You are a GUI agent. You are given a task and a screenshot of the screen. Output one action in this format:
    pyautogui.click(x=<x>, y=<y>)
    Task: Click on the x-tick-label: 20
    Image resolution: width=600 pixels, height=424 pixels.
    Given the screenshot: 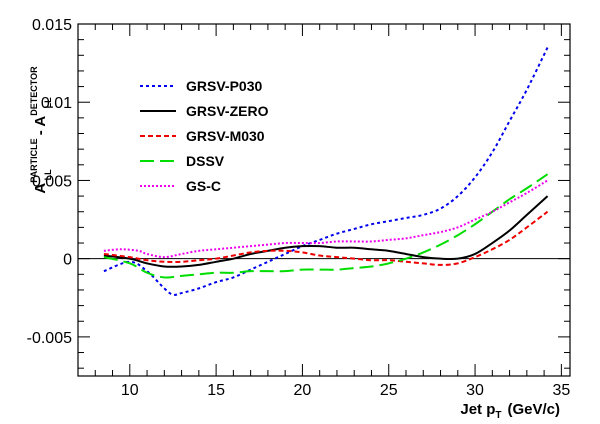 What is the action you would take?
    pyautogui.click(x=303, y=390)
    